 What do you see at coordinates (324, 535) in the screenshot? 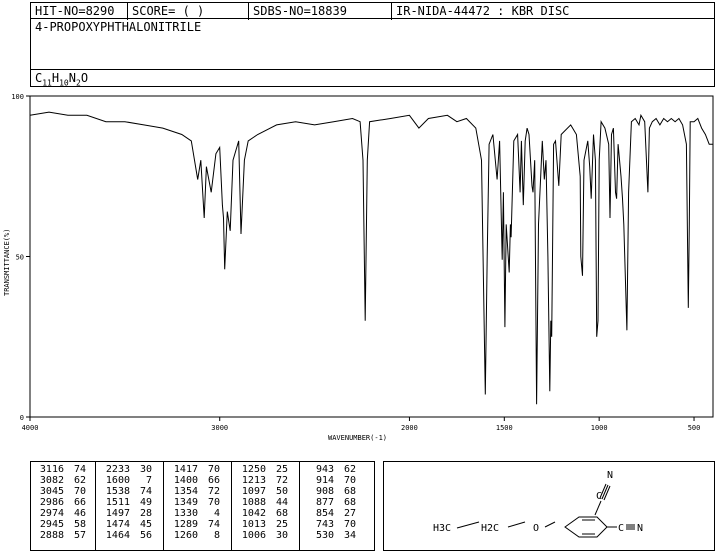
I see `peak-wavenumber: 530` at bounding box center [324, 535].